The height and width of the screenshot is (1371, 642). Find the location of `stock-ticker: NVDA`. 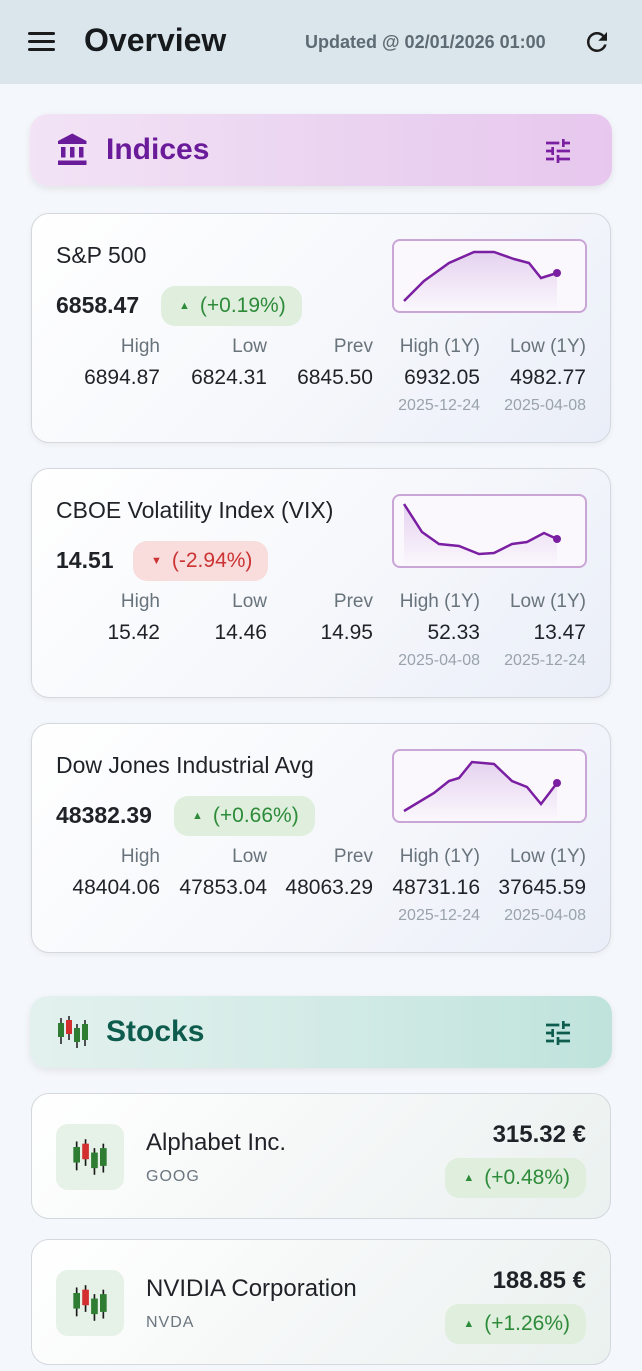

stock-ticker: NVDA is located at coordinates (170, 1322).